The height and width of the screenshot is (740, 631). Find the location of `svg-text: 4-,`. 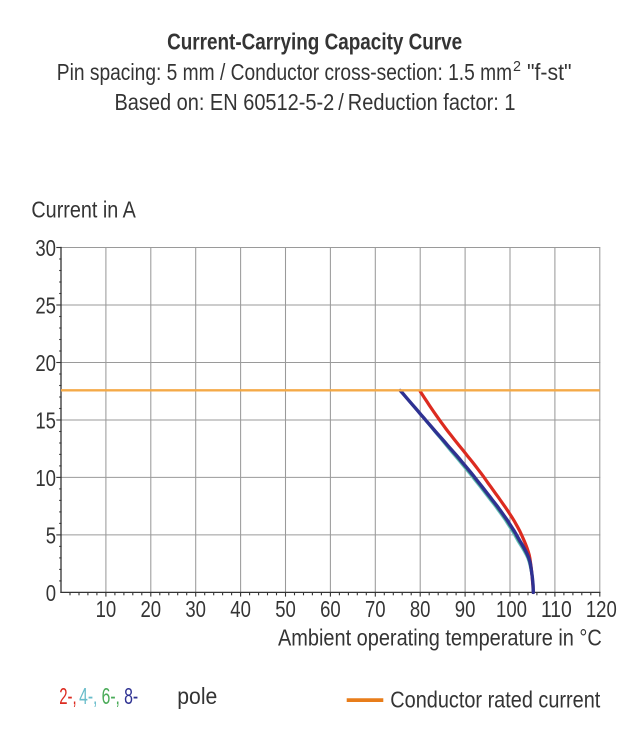

svg-text: 4-, is located at coordinates (88, 696).